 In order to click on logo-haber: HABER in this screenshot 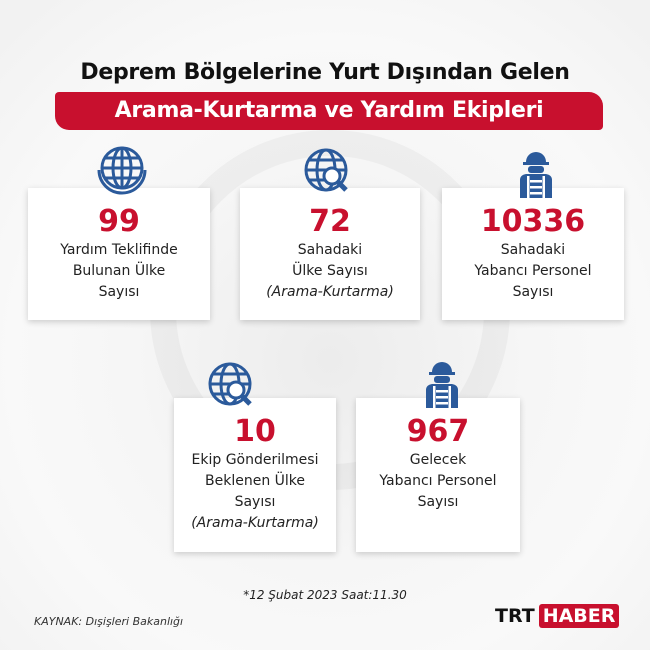, I will do `click(579, 616)`.